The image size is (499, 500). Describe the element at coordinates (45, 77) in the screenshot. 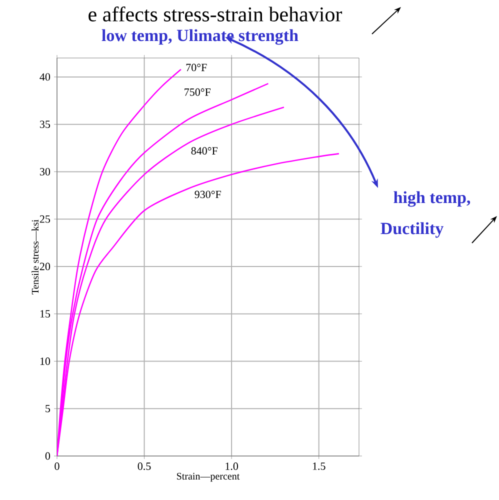

I see `y-tick-label: 40` at that location.